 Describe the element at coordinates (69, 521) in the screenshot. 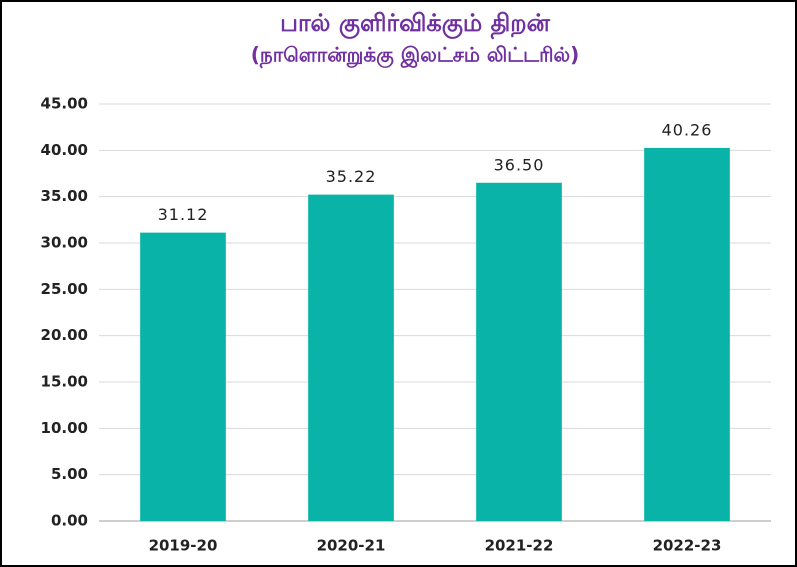

I see `y-tick-label: 0.00` at that location.